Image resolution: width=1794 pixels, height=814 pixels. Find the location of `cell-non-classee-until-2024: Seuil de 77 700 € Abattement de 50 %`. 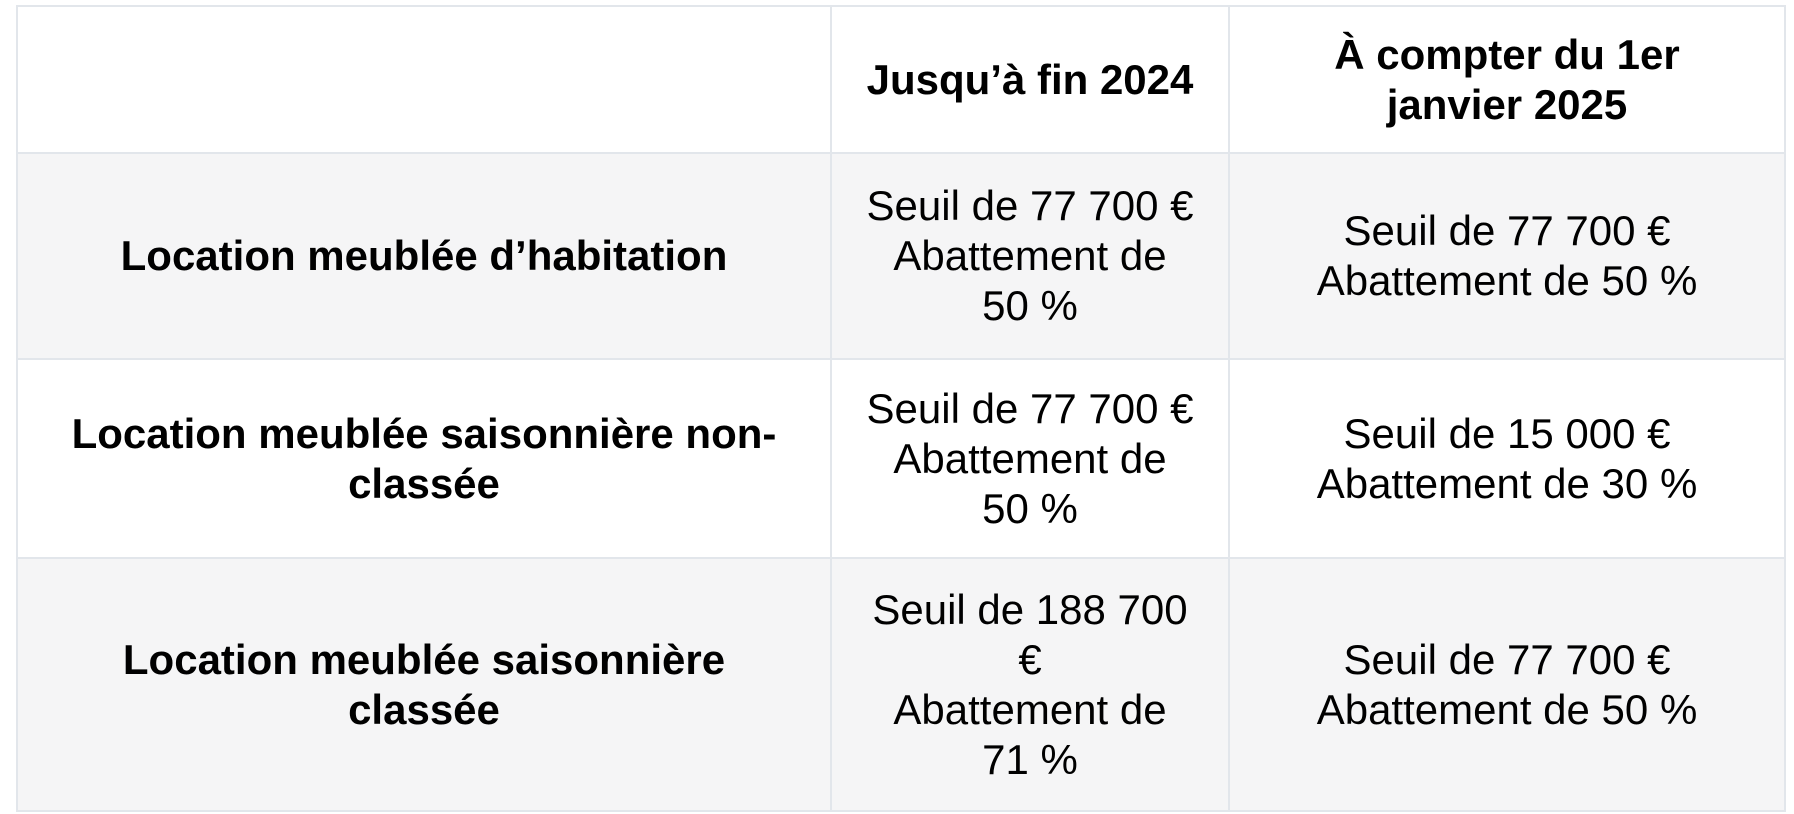

cell-non-classee-until-2024: Seuil de 77 700 € Abattement de 50 % is located at coordinates (1030, 458).